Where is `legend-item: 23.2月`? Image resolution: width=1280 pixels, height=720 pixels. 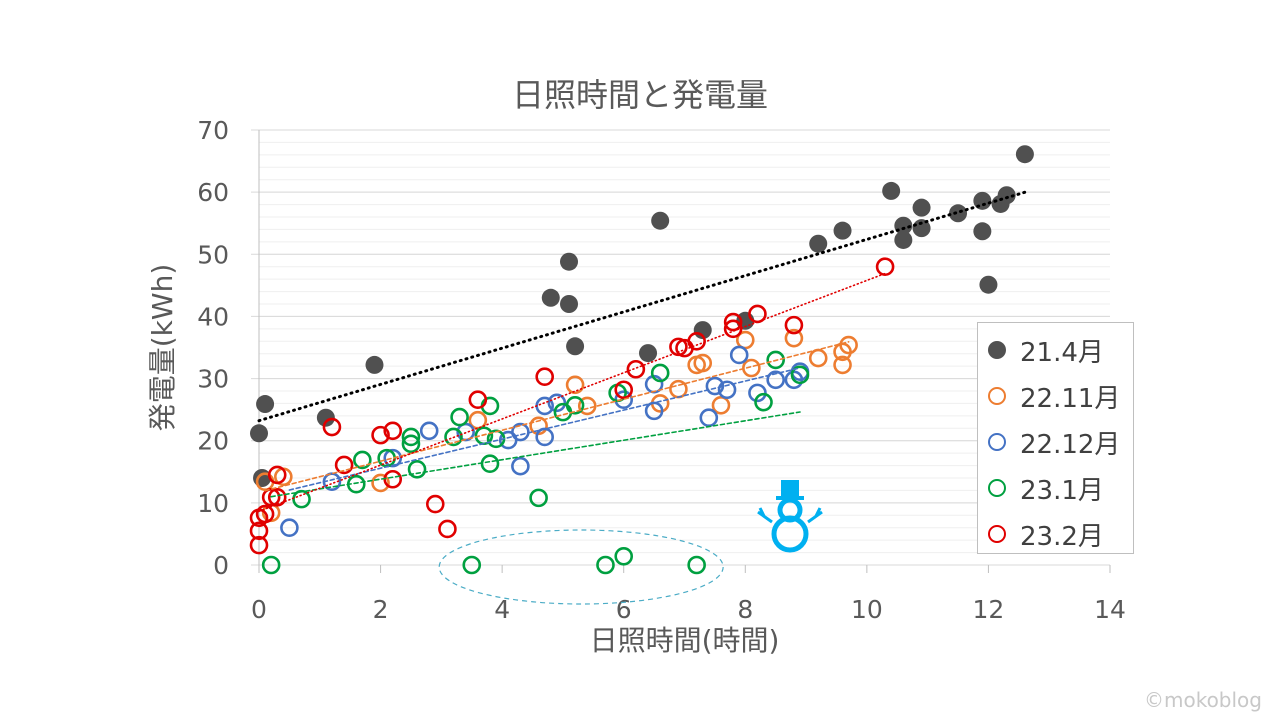
legend-item: 23.2月 is located at coordinates (1055, 534).